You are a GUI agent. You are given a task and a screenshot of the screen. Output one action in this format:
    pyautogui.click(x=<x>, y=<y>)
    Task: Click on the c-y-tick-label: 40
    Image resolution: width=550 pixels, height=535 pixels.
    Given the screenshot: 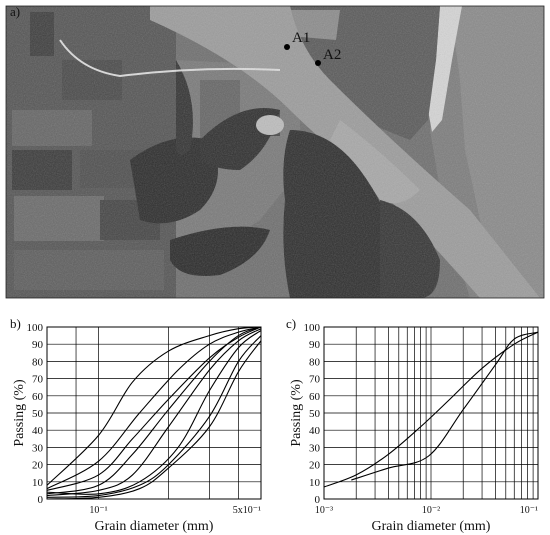 What is the action you would take?
    pyautogui.click(x=315, y=431)
    